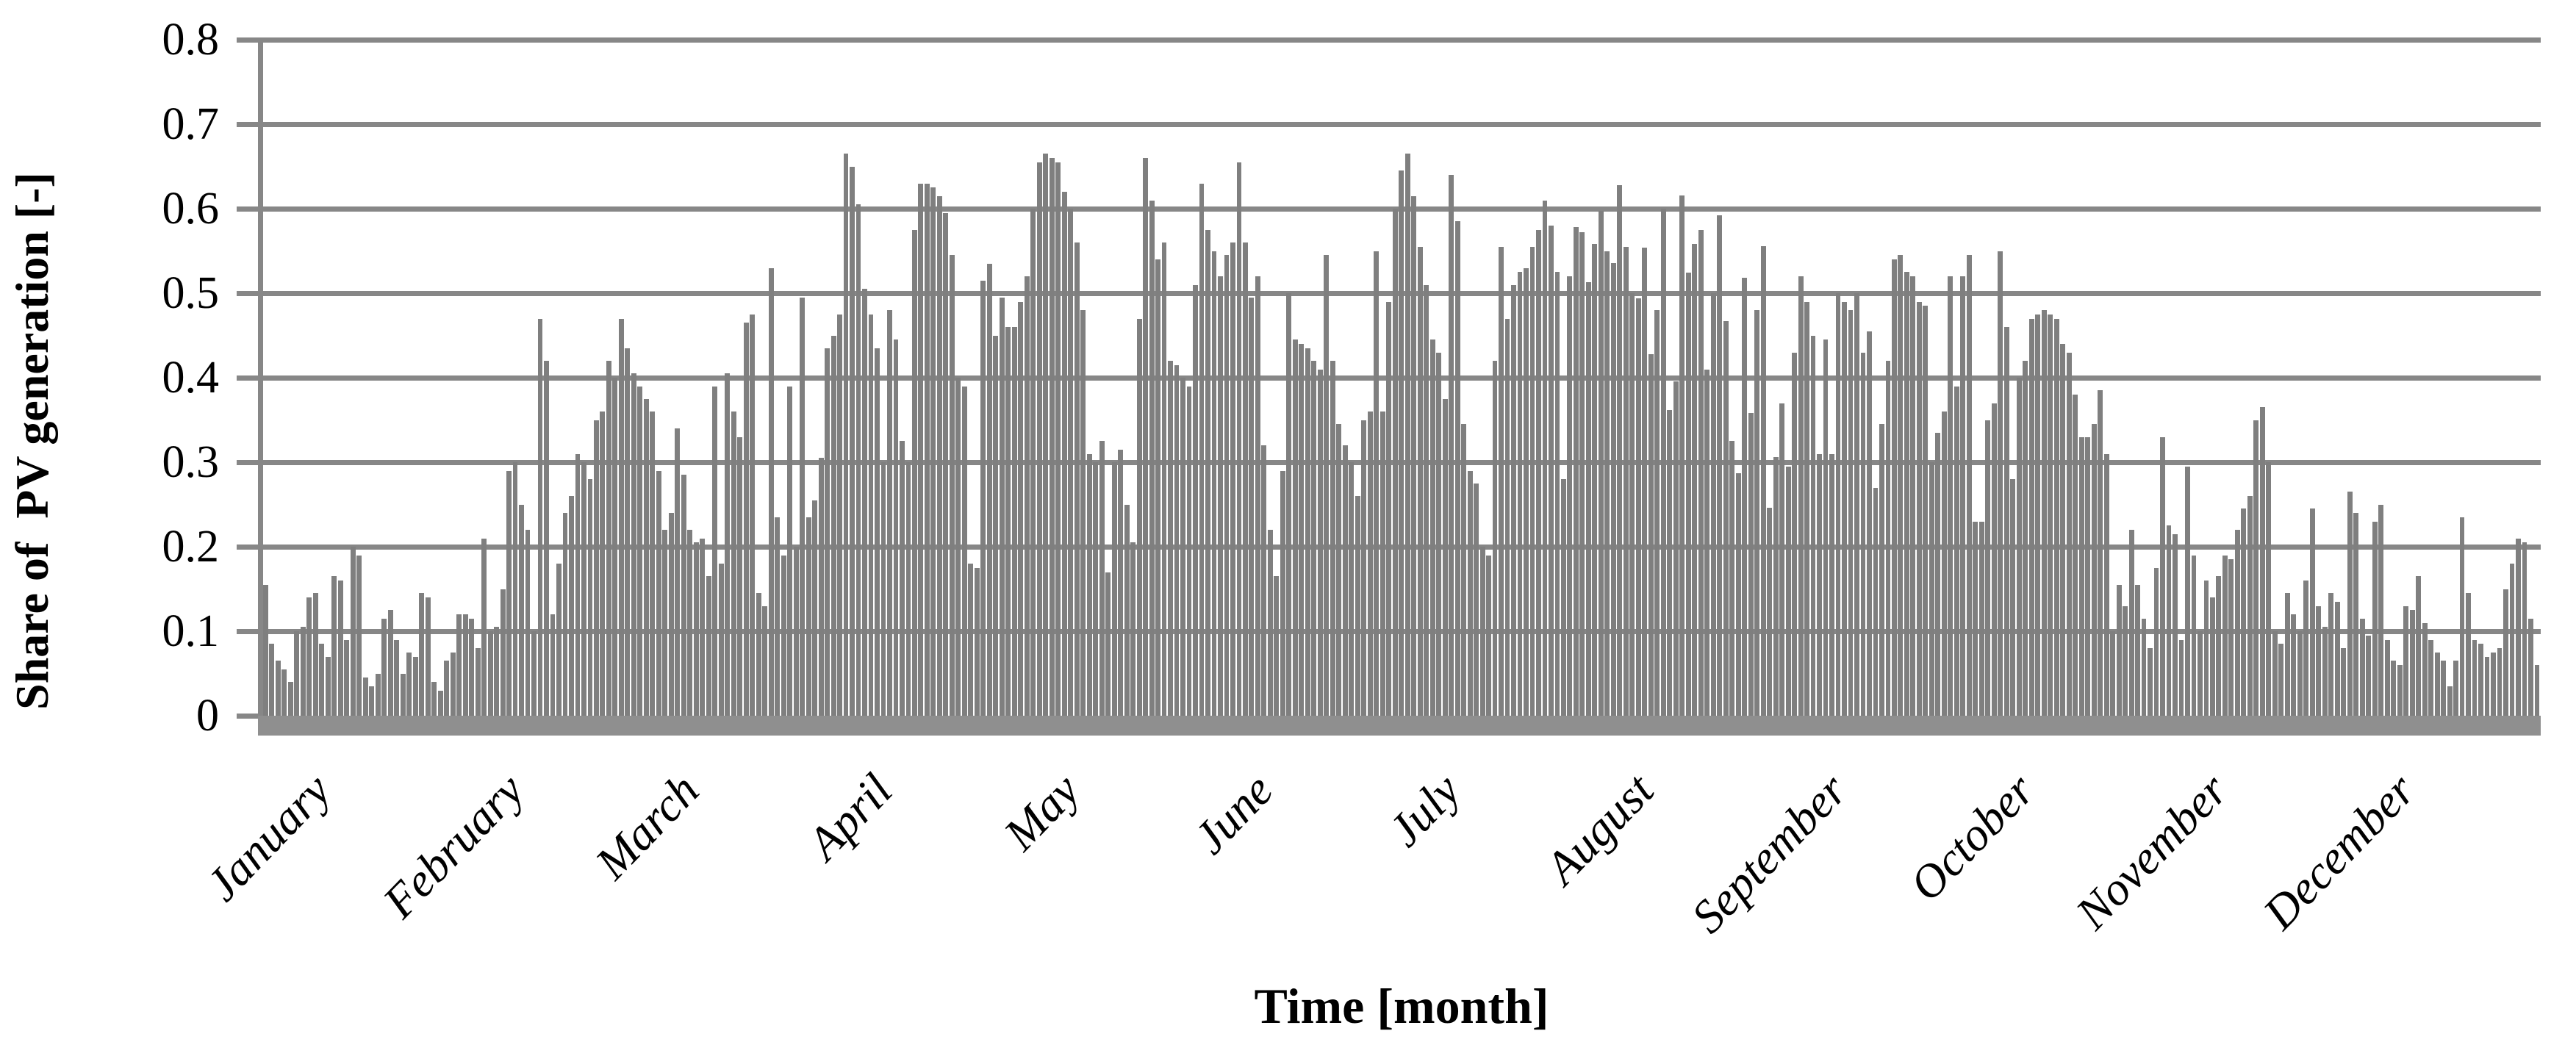 The image size is (2576, 1053). I want to click on y-axis-line, so click(260, 388).